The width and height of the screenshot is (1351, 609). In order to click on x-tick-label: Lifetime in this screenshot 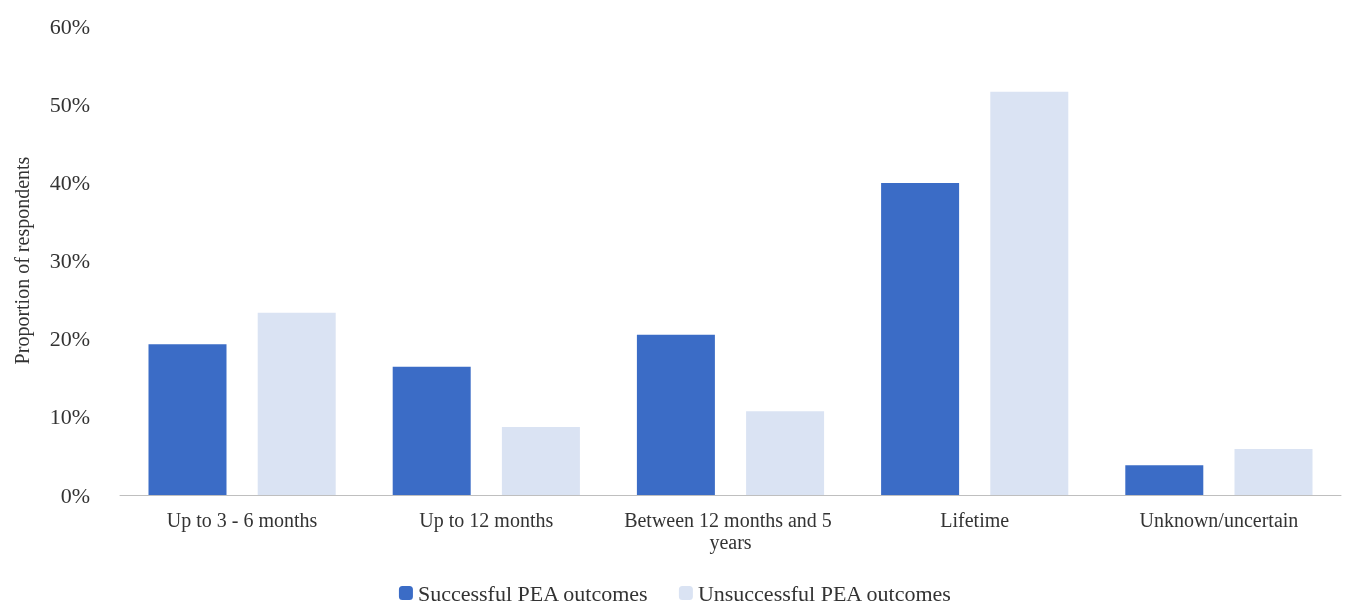, I will do `click(975, 520)`.